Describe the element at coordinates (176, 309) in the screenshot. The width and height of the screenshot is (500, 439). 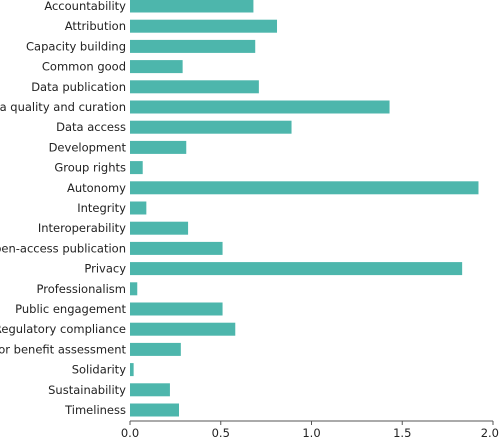
I see `bar-public-engagement` at that location.